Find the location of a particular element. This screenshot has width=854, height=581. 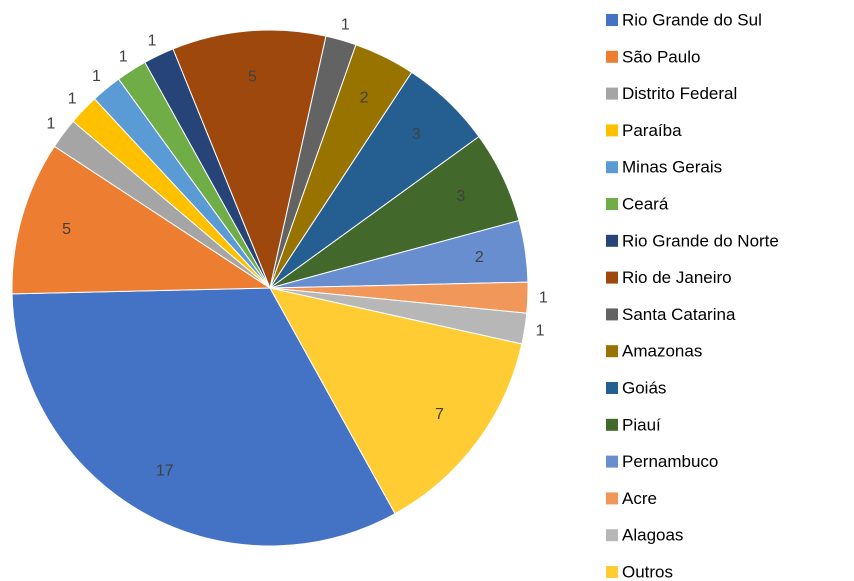

legend-label: Alagoas is located at coordinates (652, 535).